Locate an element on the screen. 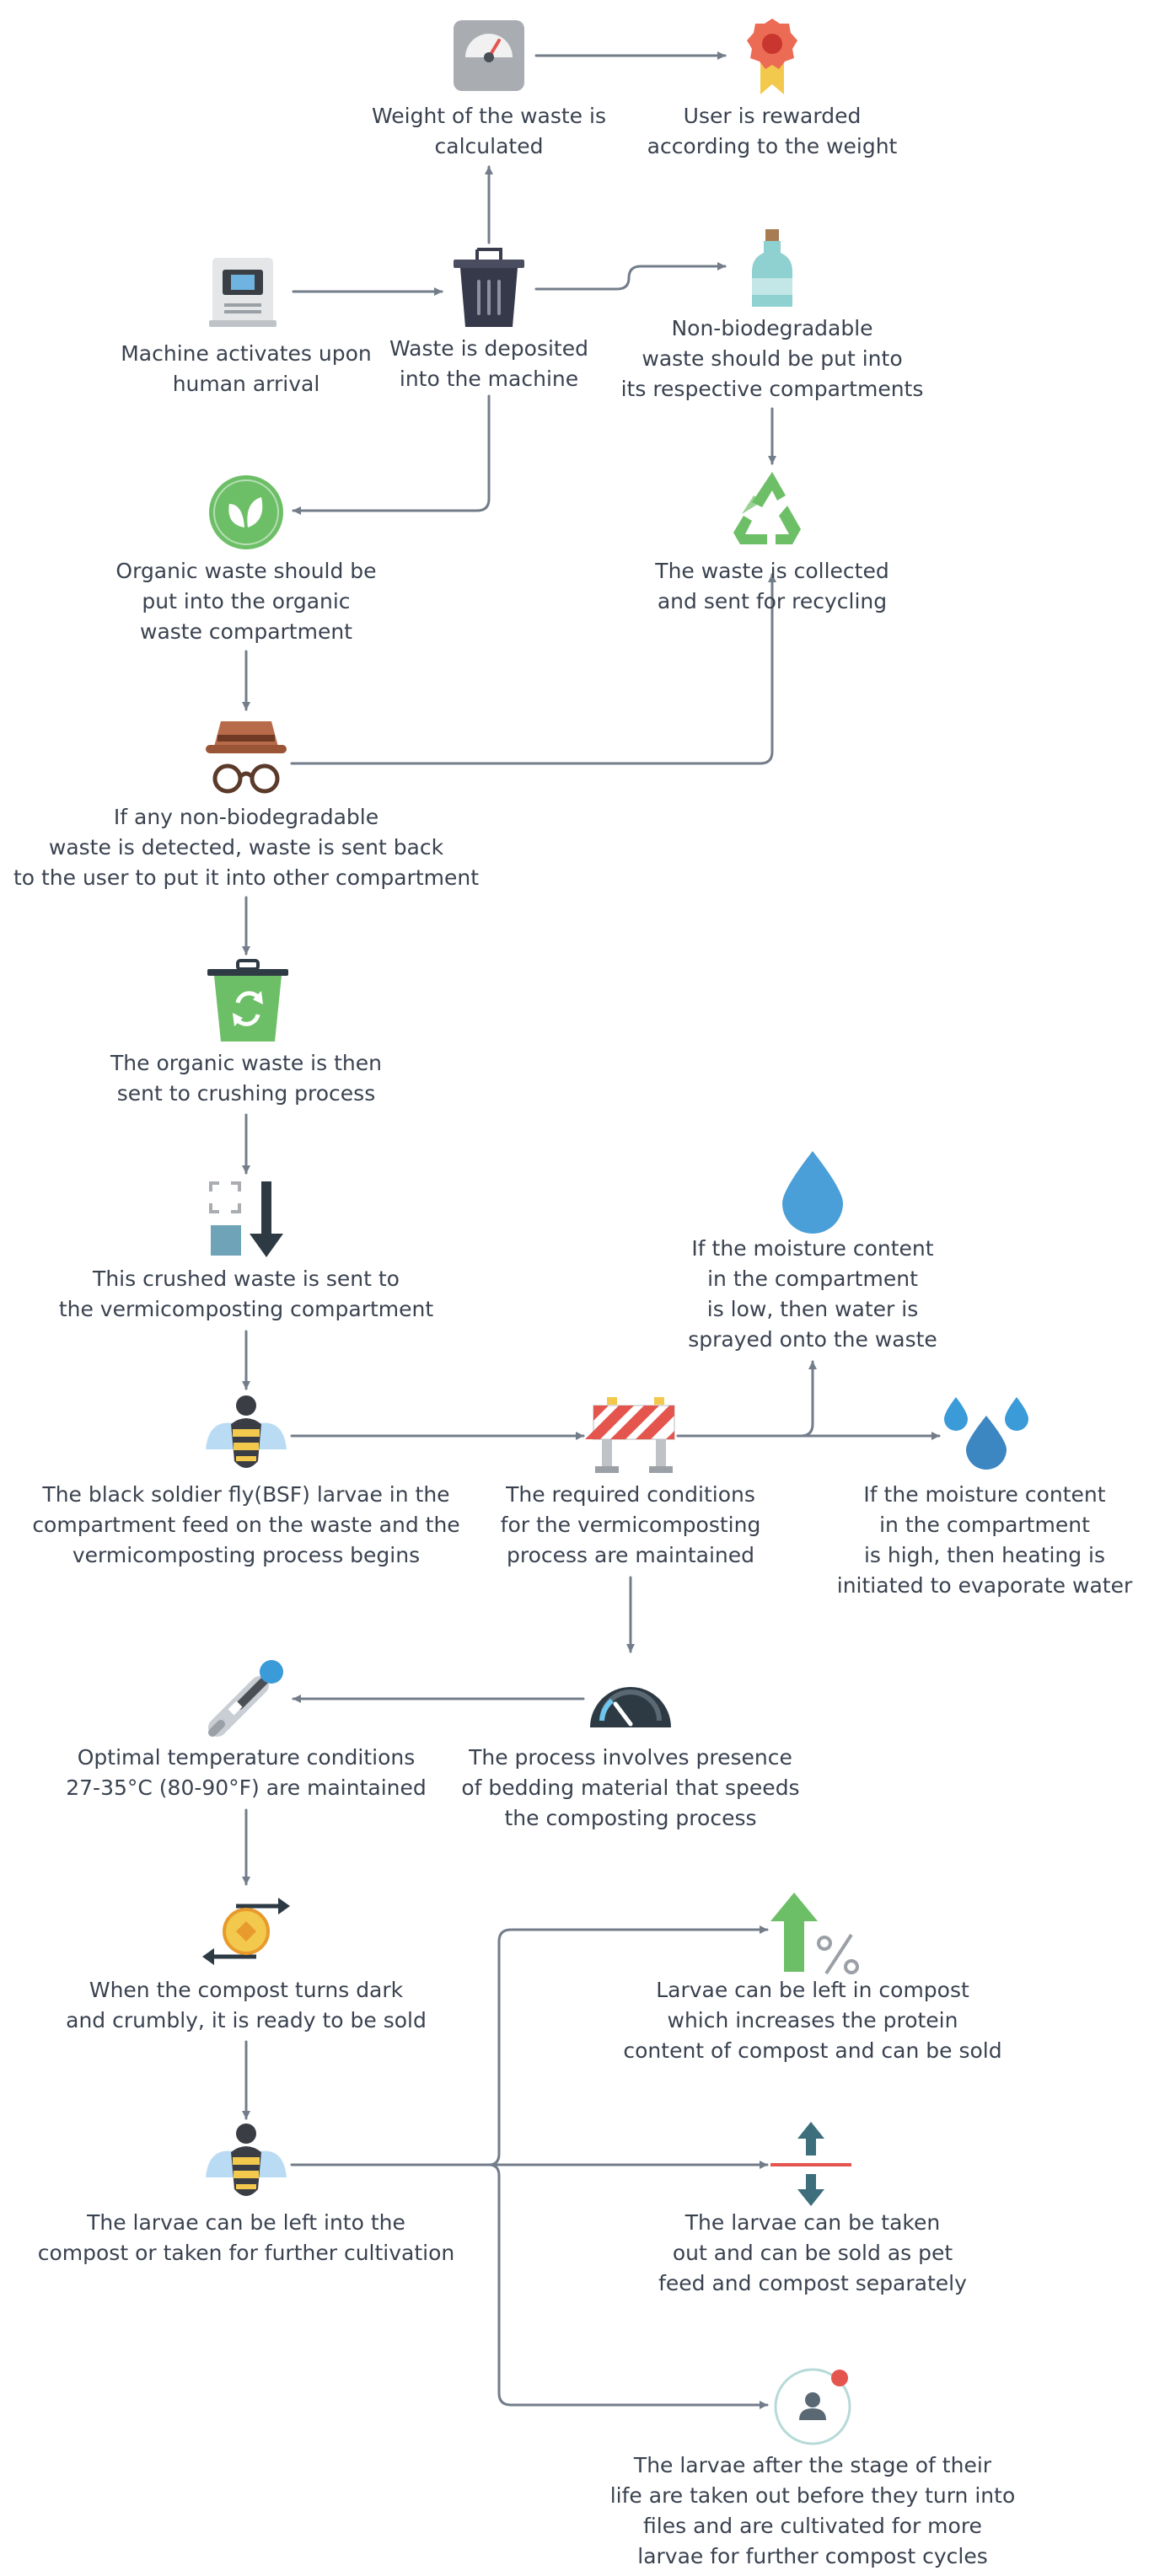 The height and width of the screenshot is (2576, 1165). bottle-icon is located at coordinates (772, 268).